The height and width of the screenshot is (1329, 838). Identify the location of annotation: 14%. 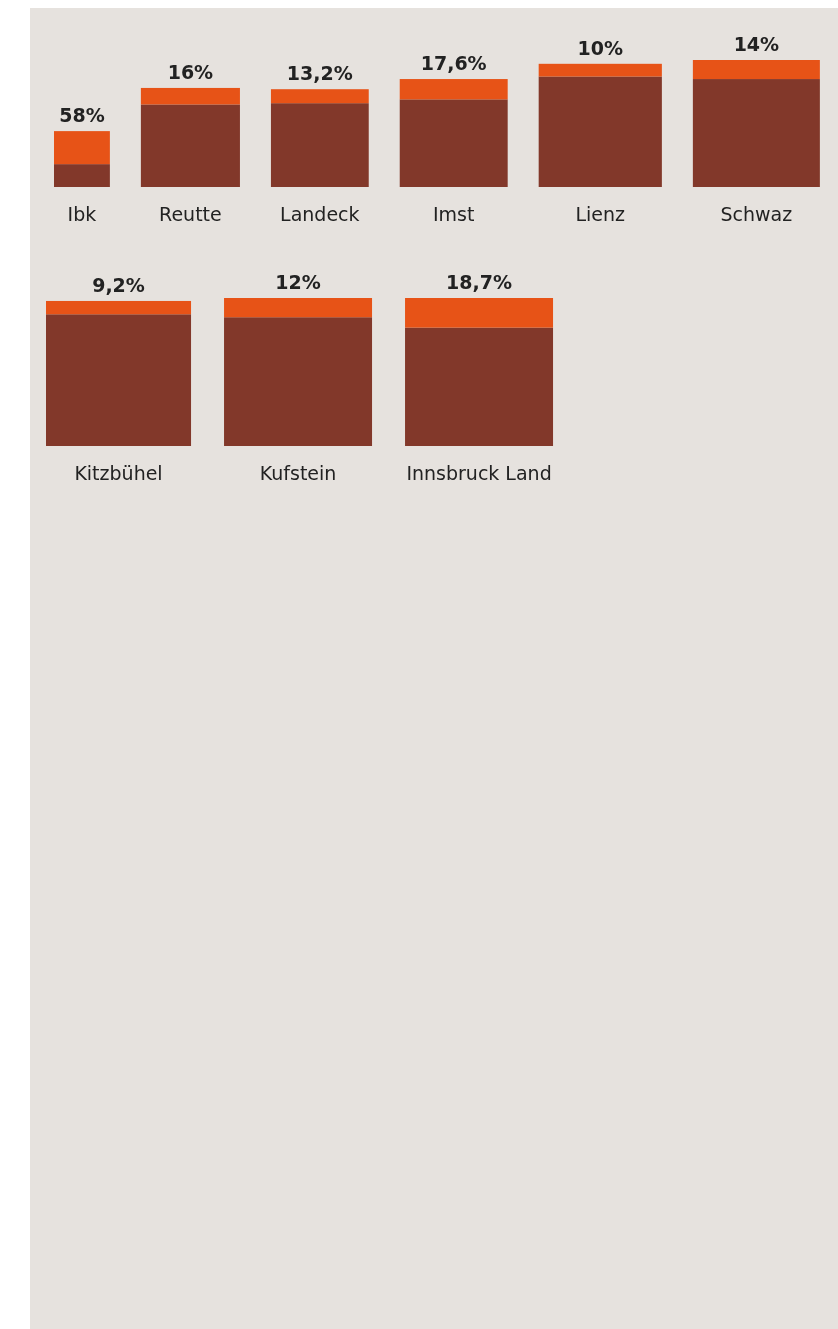
(756, 44).